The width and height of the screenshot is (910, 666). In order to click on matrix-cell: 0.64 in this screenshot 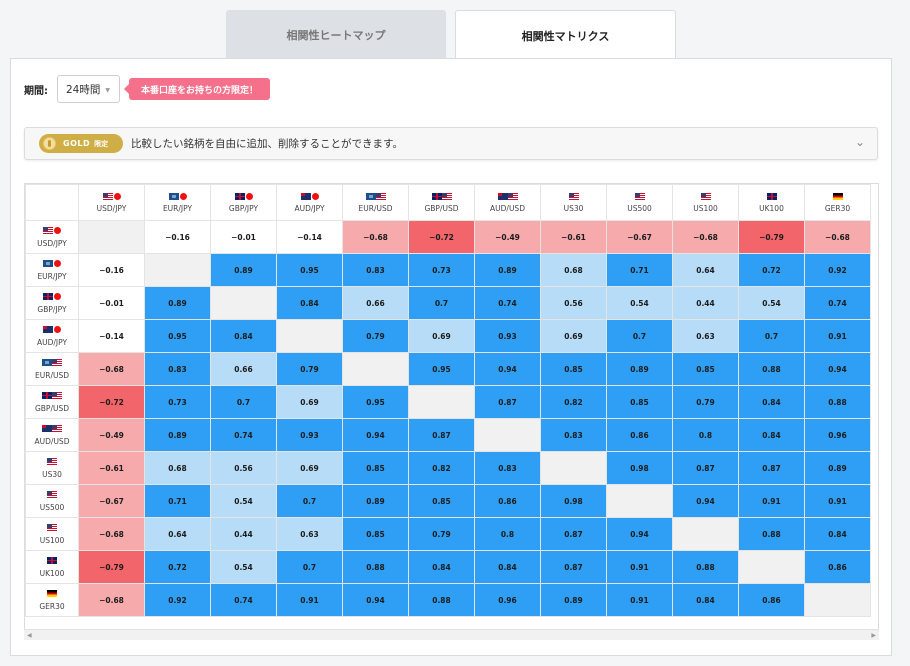, I will do `click(705, 270)`.